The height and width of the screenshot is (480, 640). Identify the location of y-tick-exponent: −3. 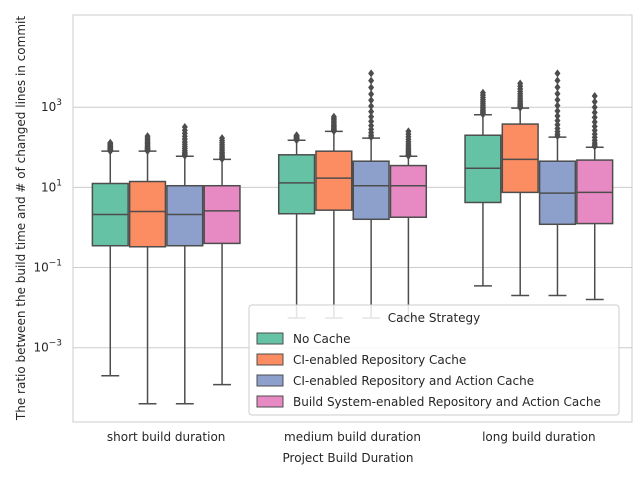
(55, 344).